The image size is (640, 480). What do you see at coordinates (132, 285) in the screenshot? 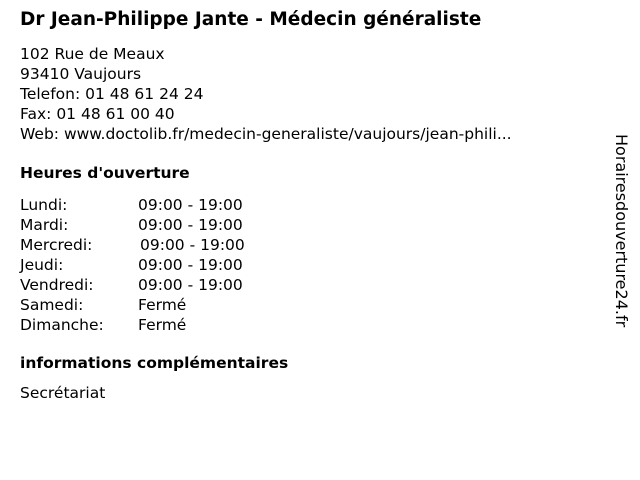
I see `hours-row: Vendredi: 09:00 - 19:00` at bounding box center [132, 285].